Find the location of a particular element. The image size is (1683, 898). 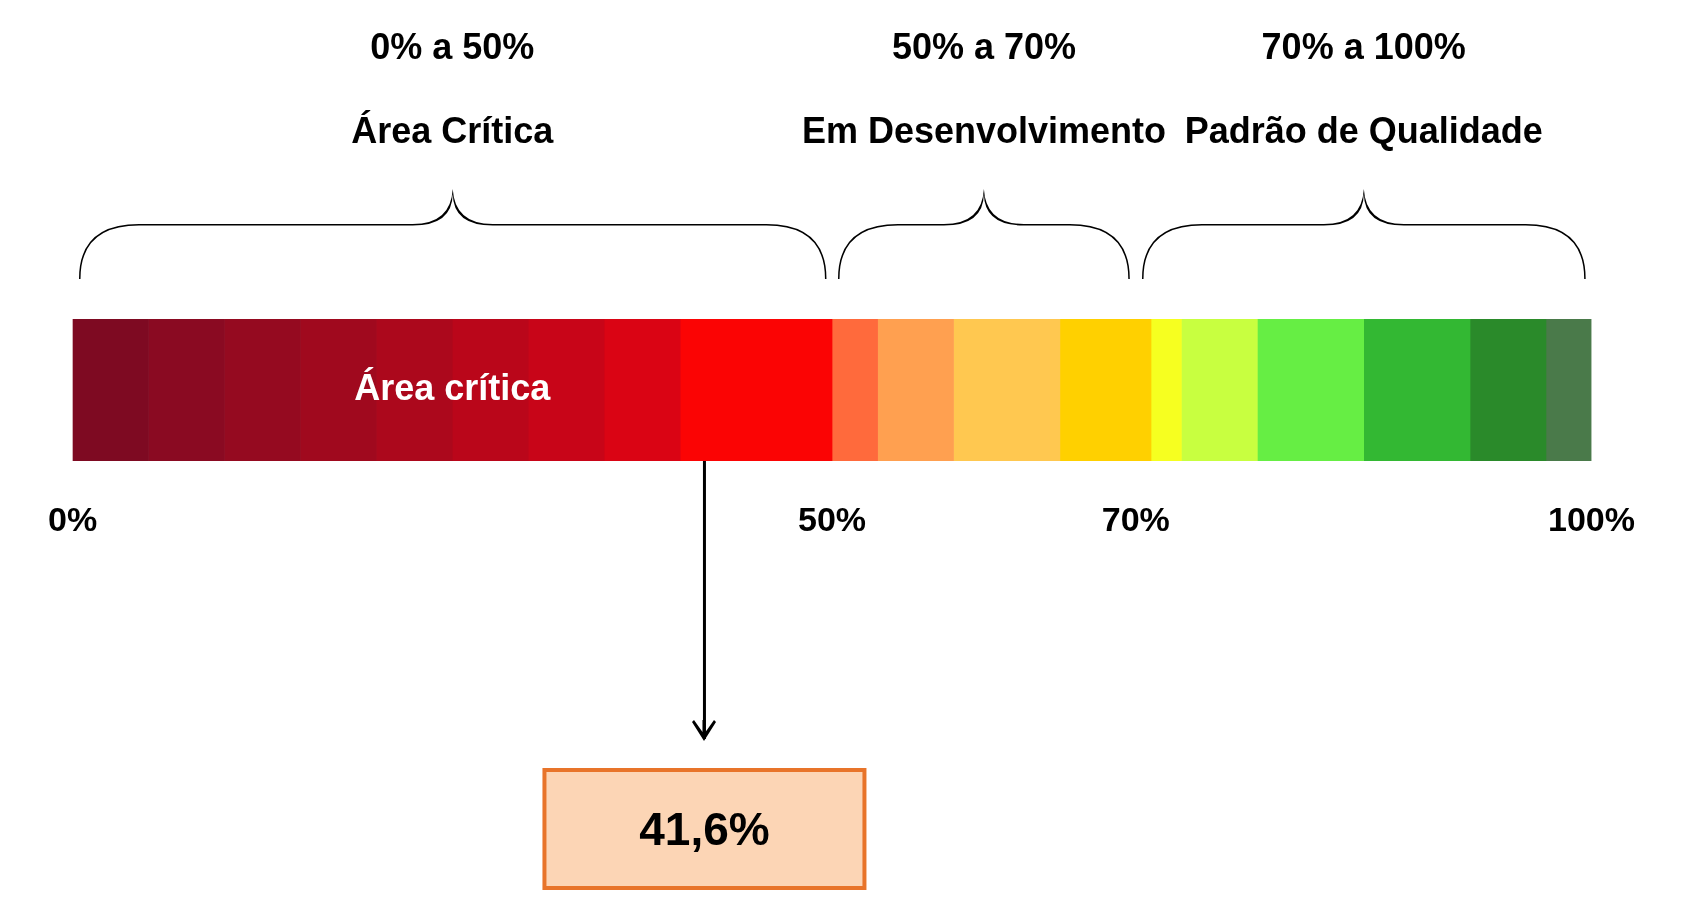

text: Padrão de Qualidade is located at coordinates (1363, 130).